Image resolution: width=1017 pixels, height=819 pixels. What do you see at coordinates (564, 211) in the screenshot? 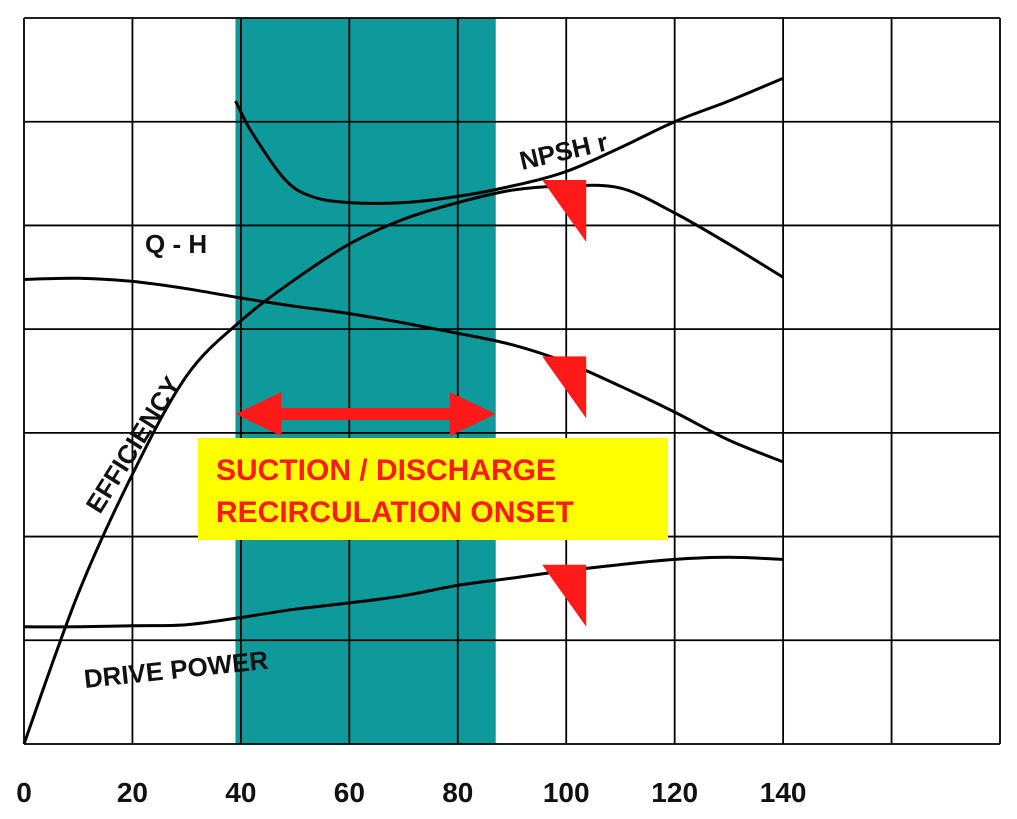
I see `marker-efficiency` at bounding box center [564, 211].